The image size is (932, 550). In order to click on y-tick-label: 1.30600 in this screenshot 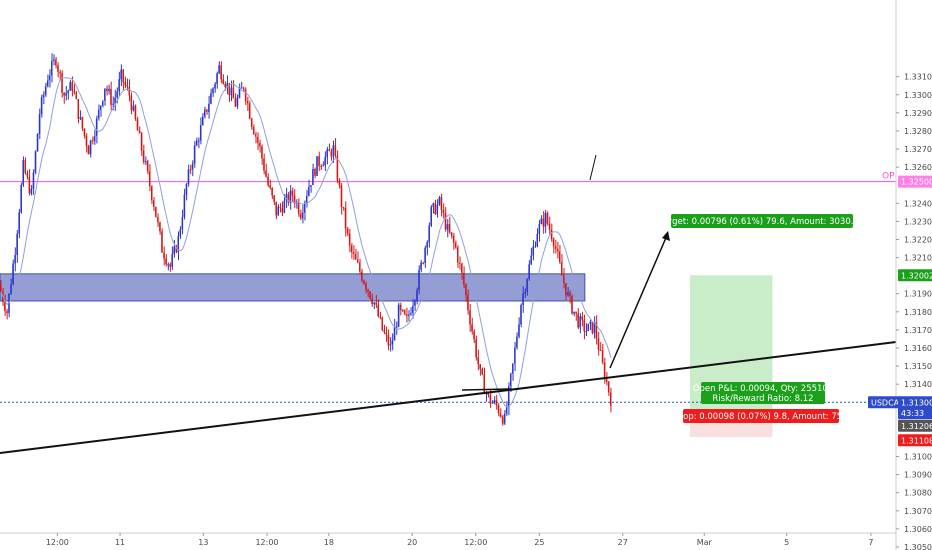, I will do `click(918, 529)`.